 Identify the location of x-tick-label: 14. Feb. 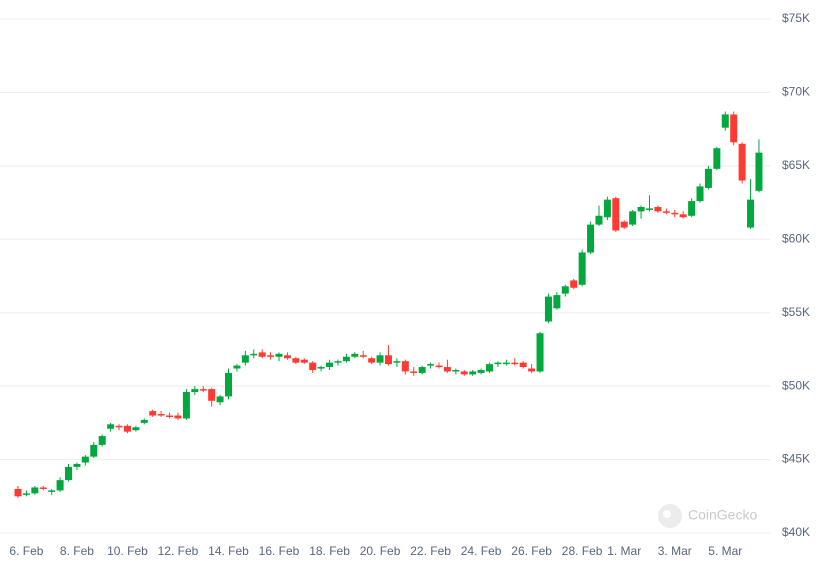
(228, 551).